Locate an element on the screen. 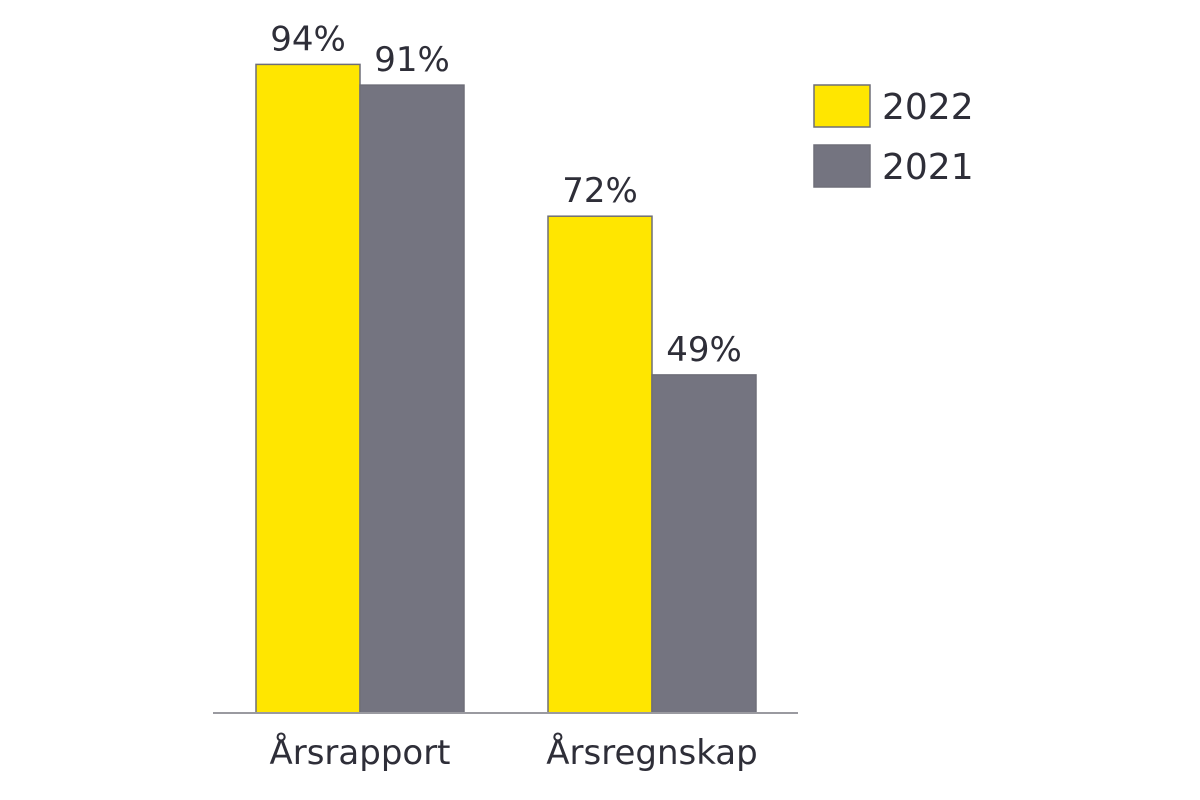 The image size is (1200, 800). bar-label-årsrapport-2021: 91% is located at coordinates (412, 60).